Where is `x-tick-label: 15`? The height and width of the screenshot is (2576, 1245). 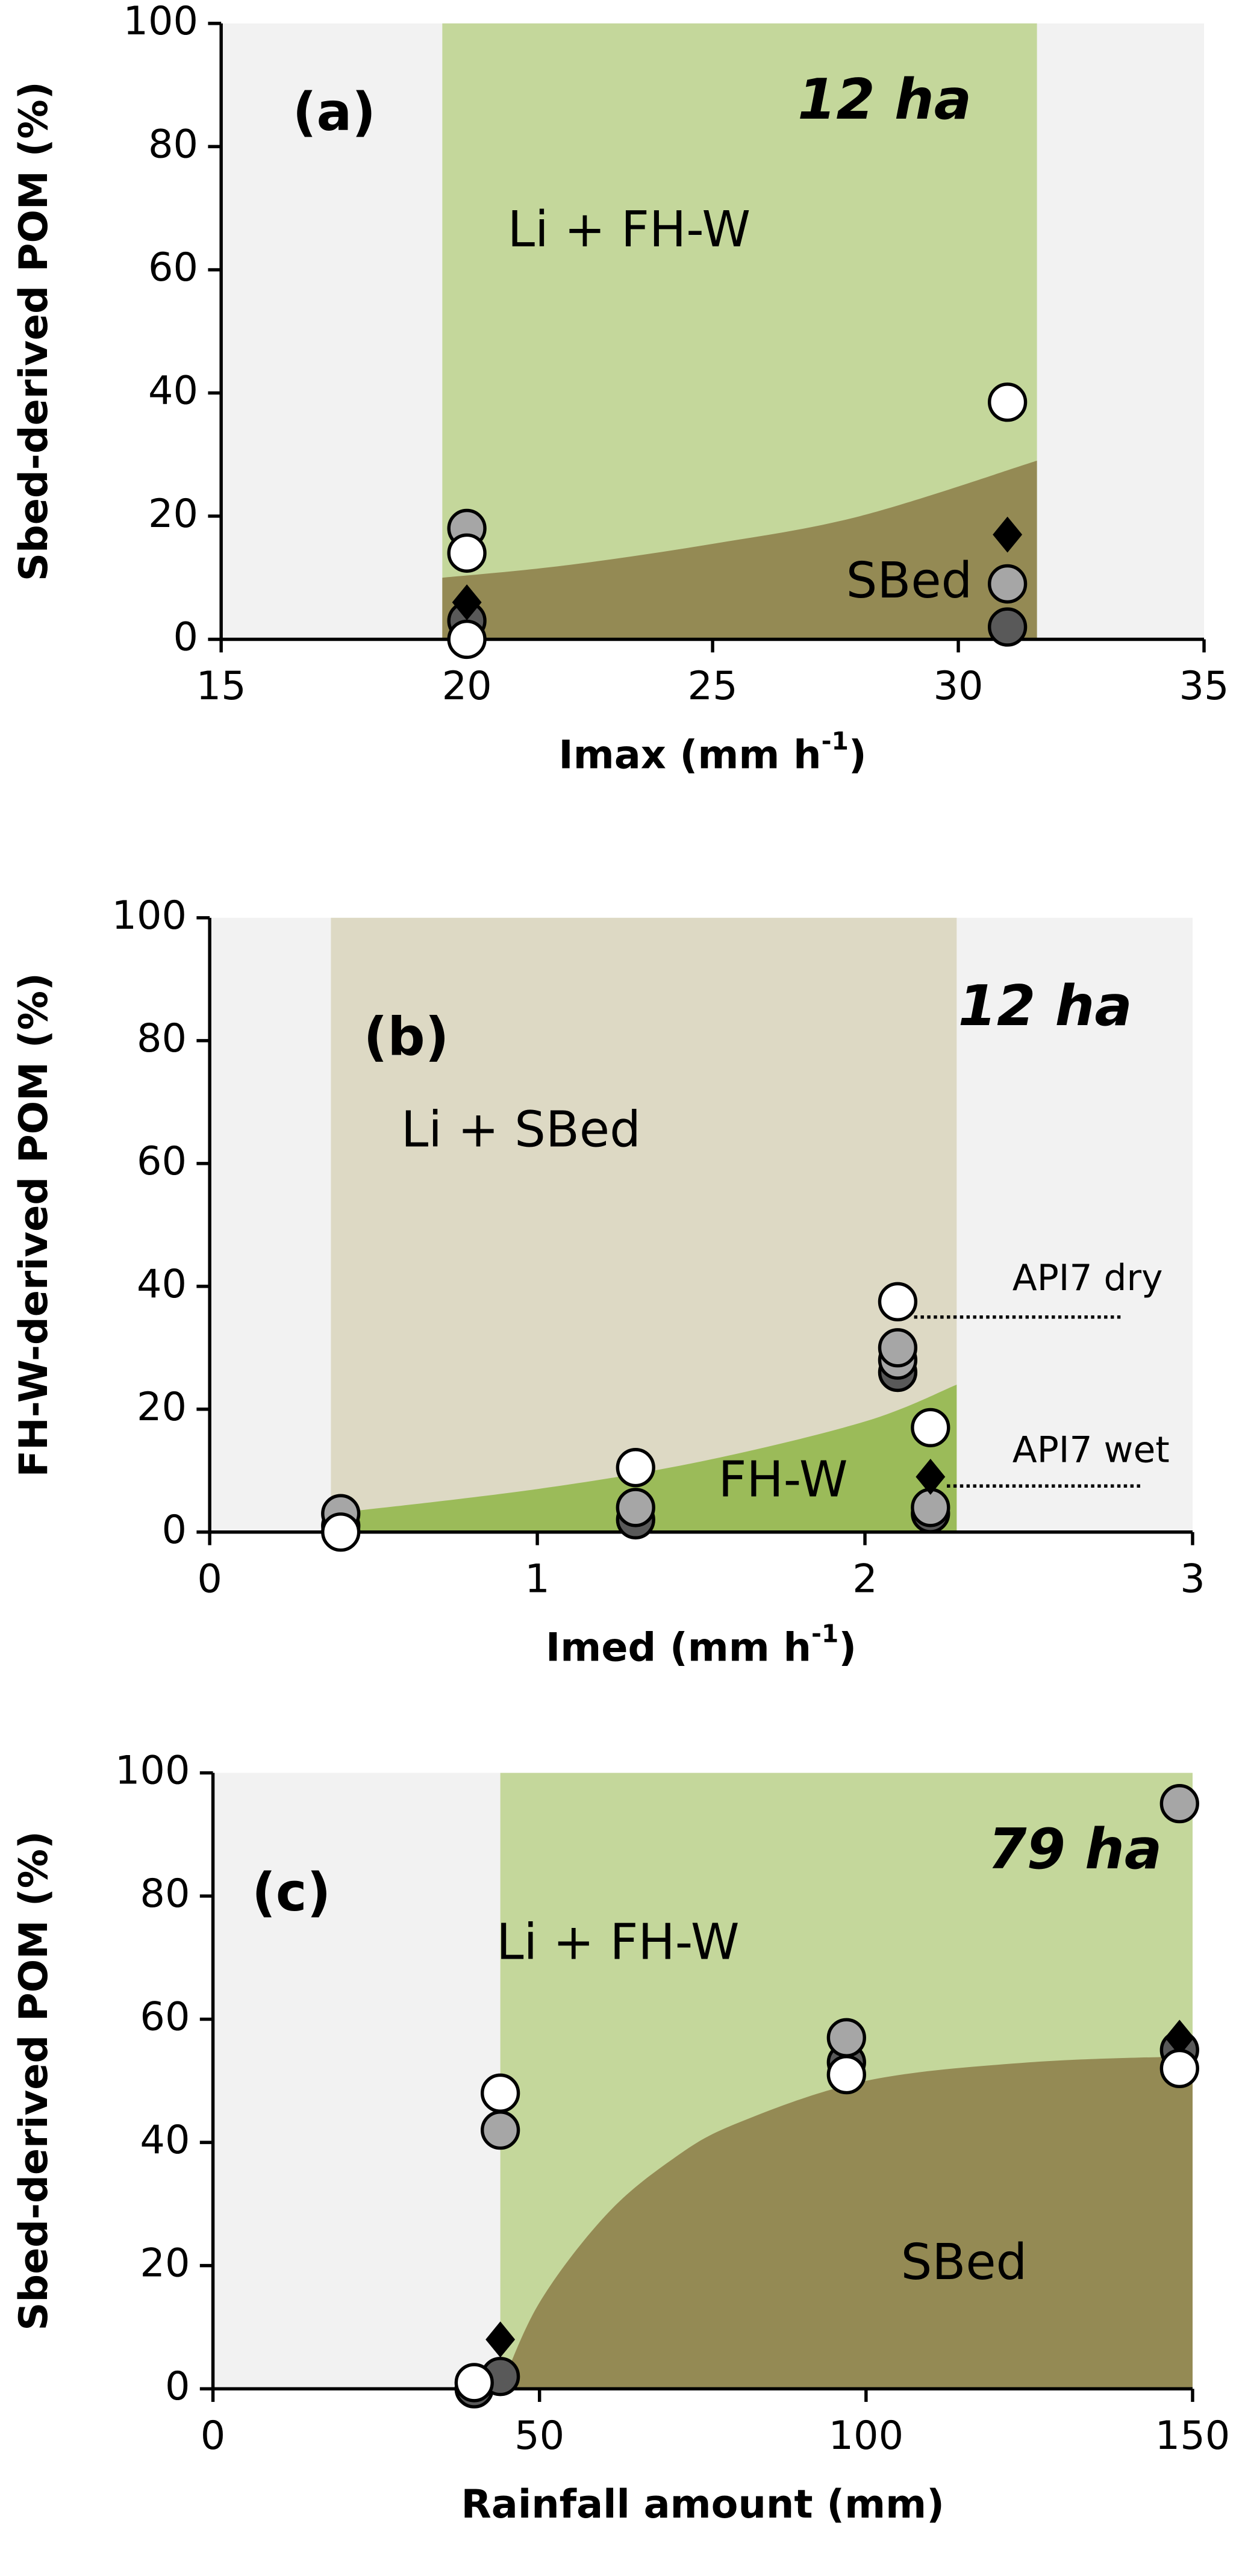 x-tick-label: 15 is located at coordinates (221, 686).